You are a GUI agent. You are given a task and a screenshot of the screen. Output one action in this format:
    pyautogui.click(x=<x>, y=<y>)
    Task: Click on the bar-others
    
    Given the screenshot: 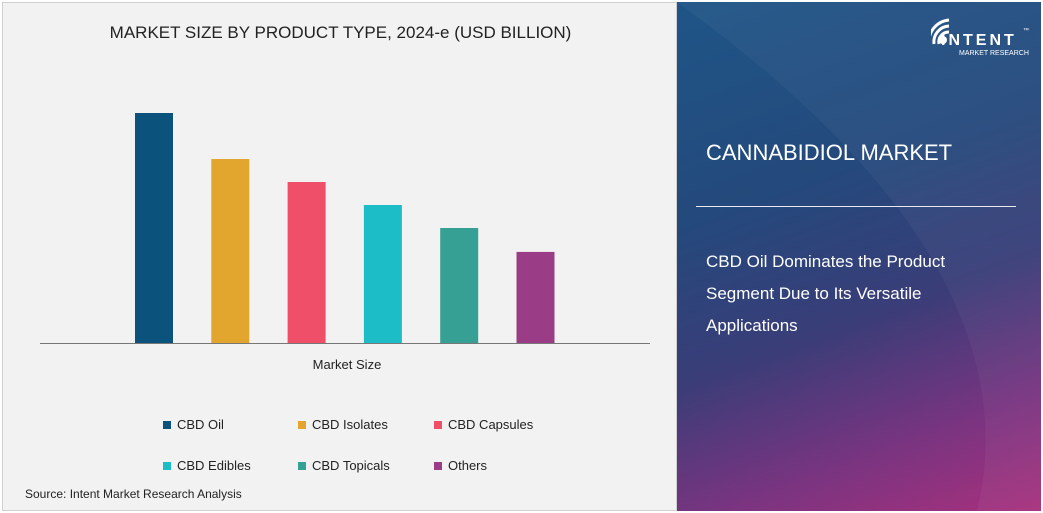 What is the action you would take?
    pyautogui.click(x=535, y=297)
    